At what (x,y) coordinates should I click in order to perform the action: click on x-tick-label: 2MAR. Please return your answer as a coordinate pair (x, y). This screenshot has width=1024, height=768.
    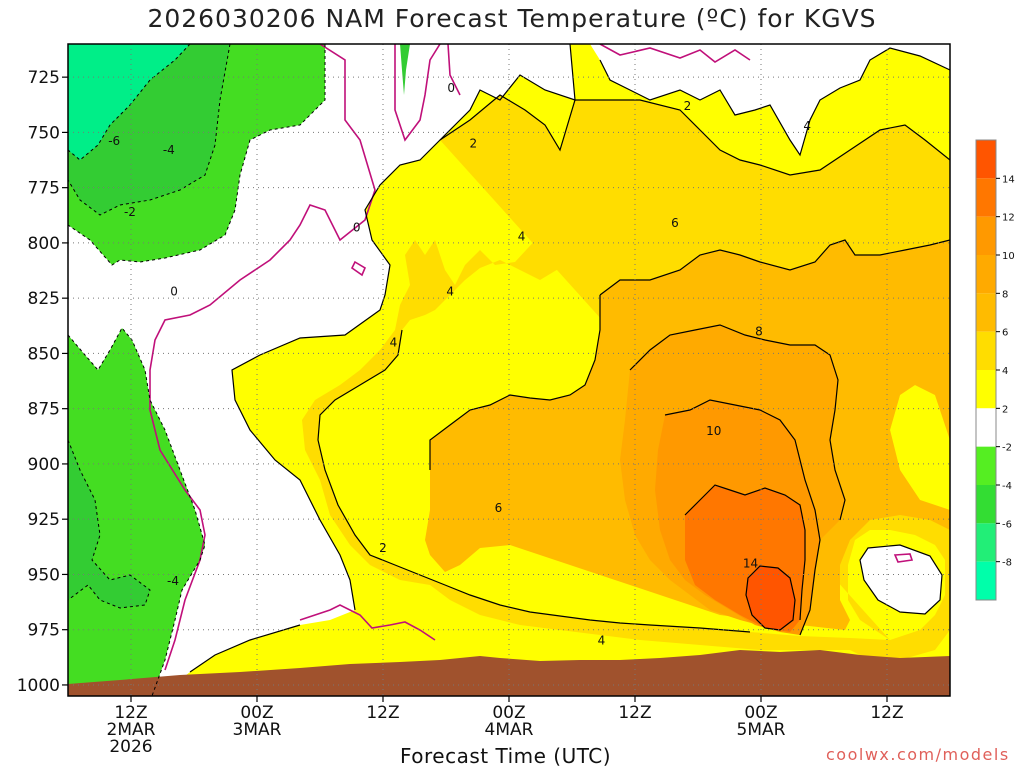
    Looking at the image, I should click on (131, 730).